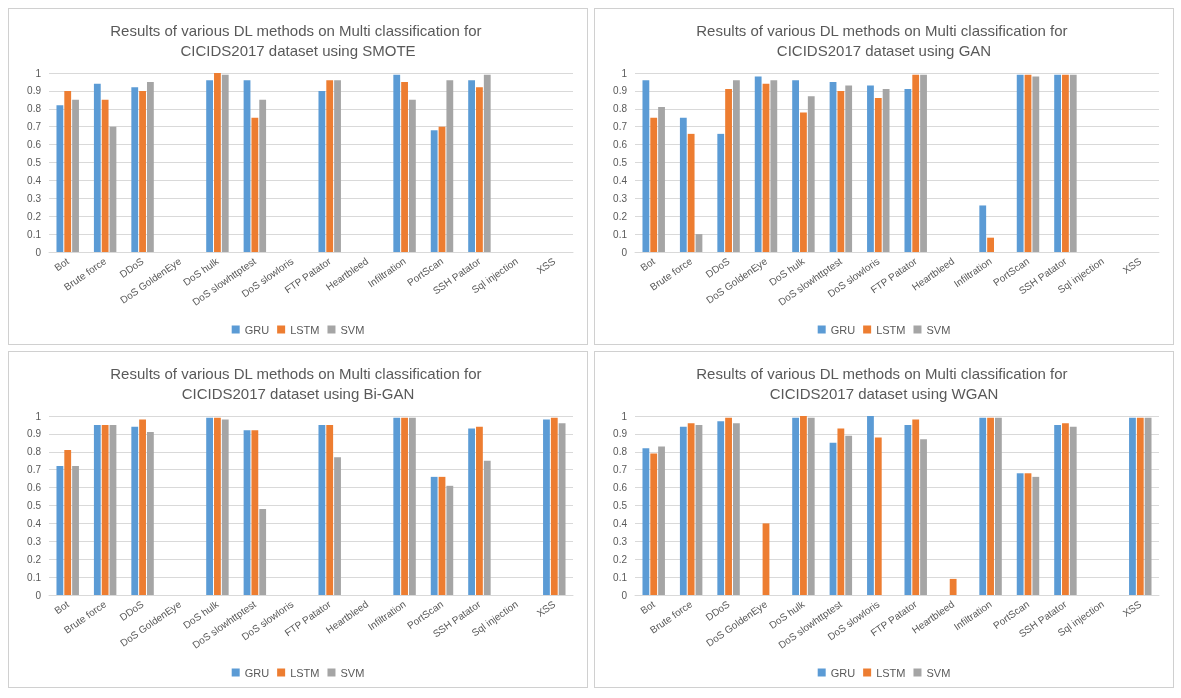 The width and height of the screenshot is (1181, 698). Describe the element at coordinates (34, 91) in the screenshot. I see `y-tick-label: 0.9` at that location.